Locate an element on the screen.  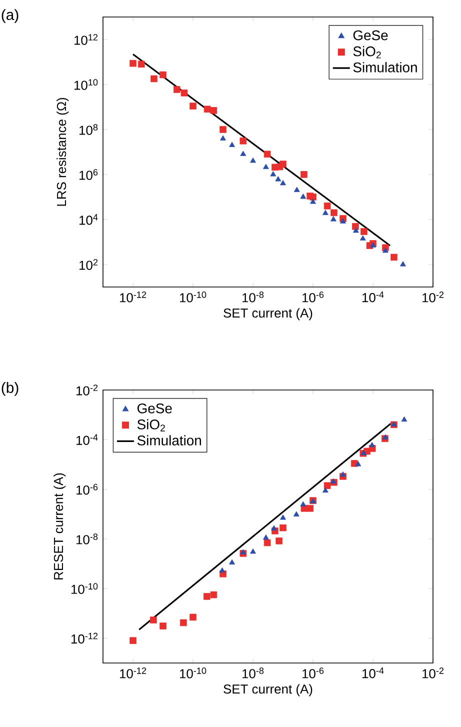
y-tick-label: 10$^{-8}$ is located at coordinates (87, 539).